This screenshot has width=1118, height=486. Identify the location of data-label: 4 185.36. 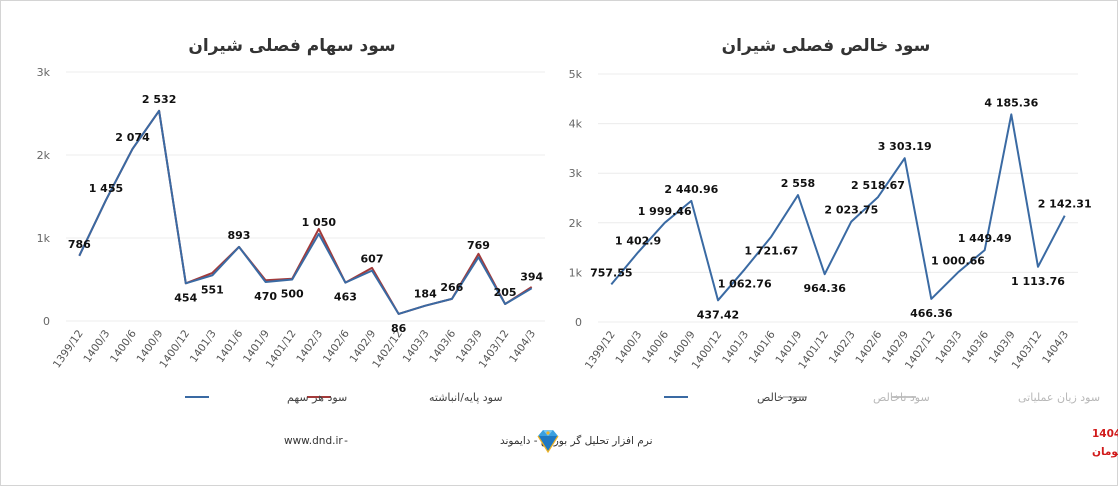
(1011, 102).